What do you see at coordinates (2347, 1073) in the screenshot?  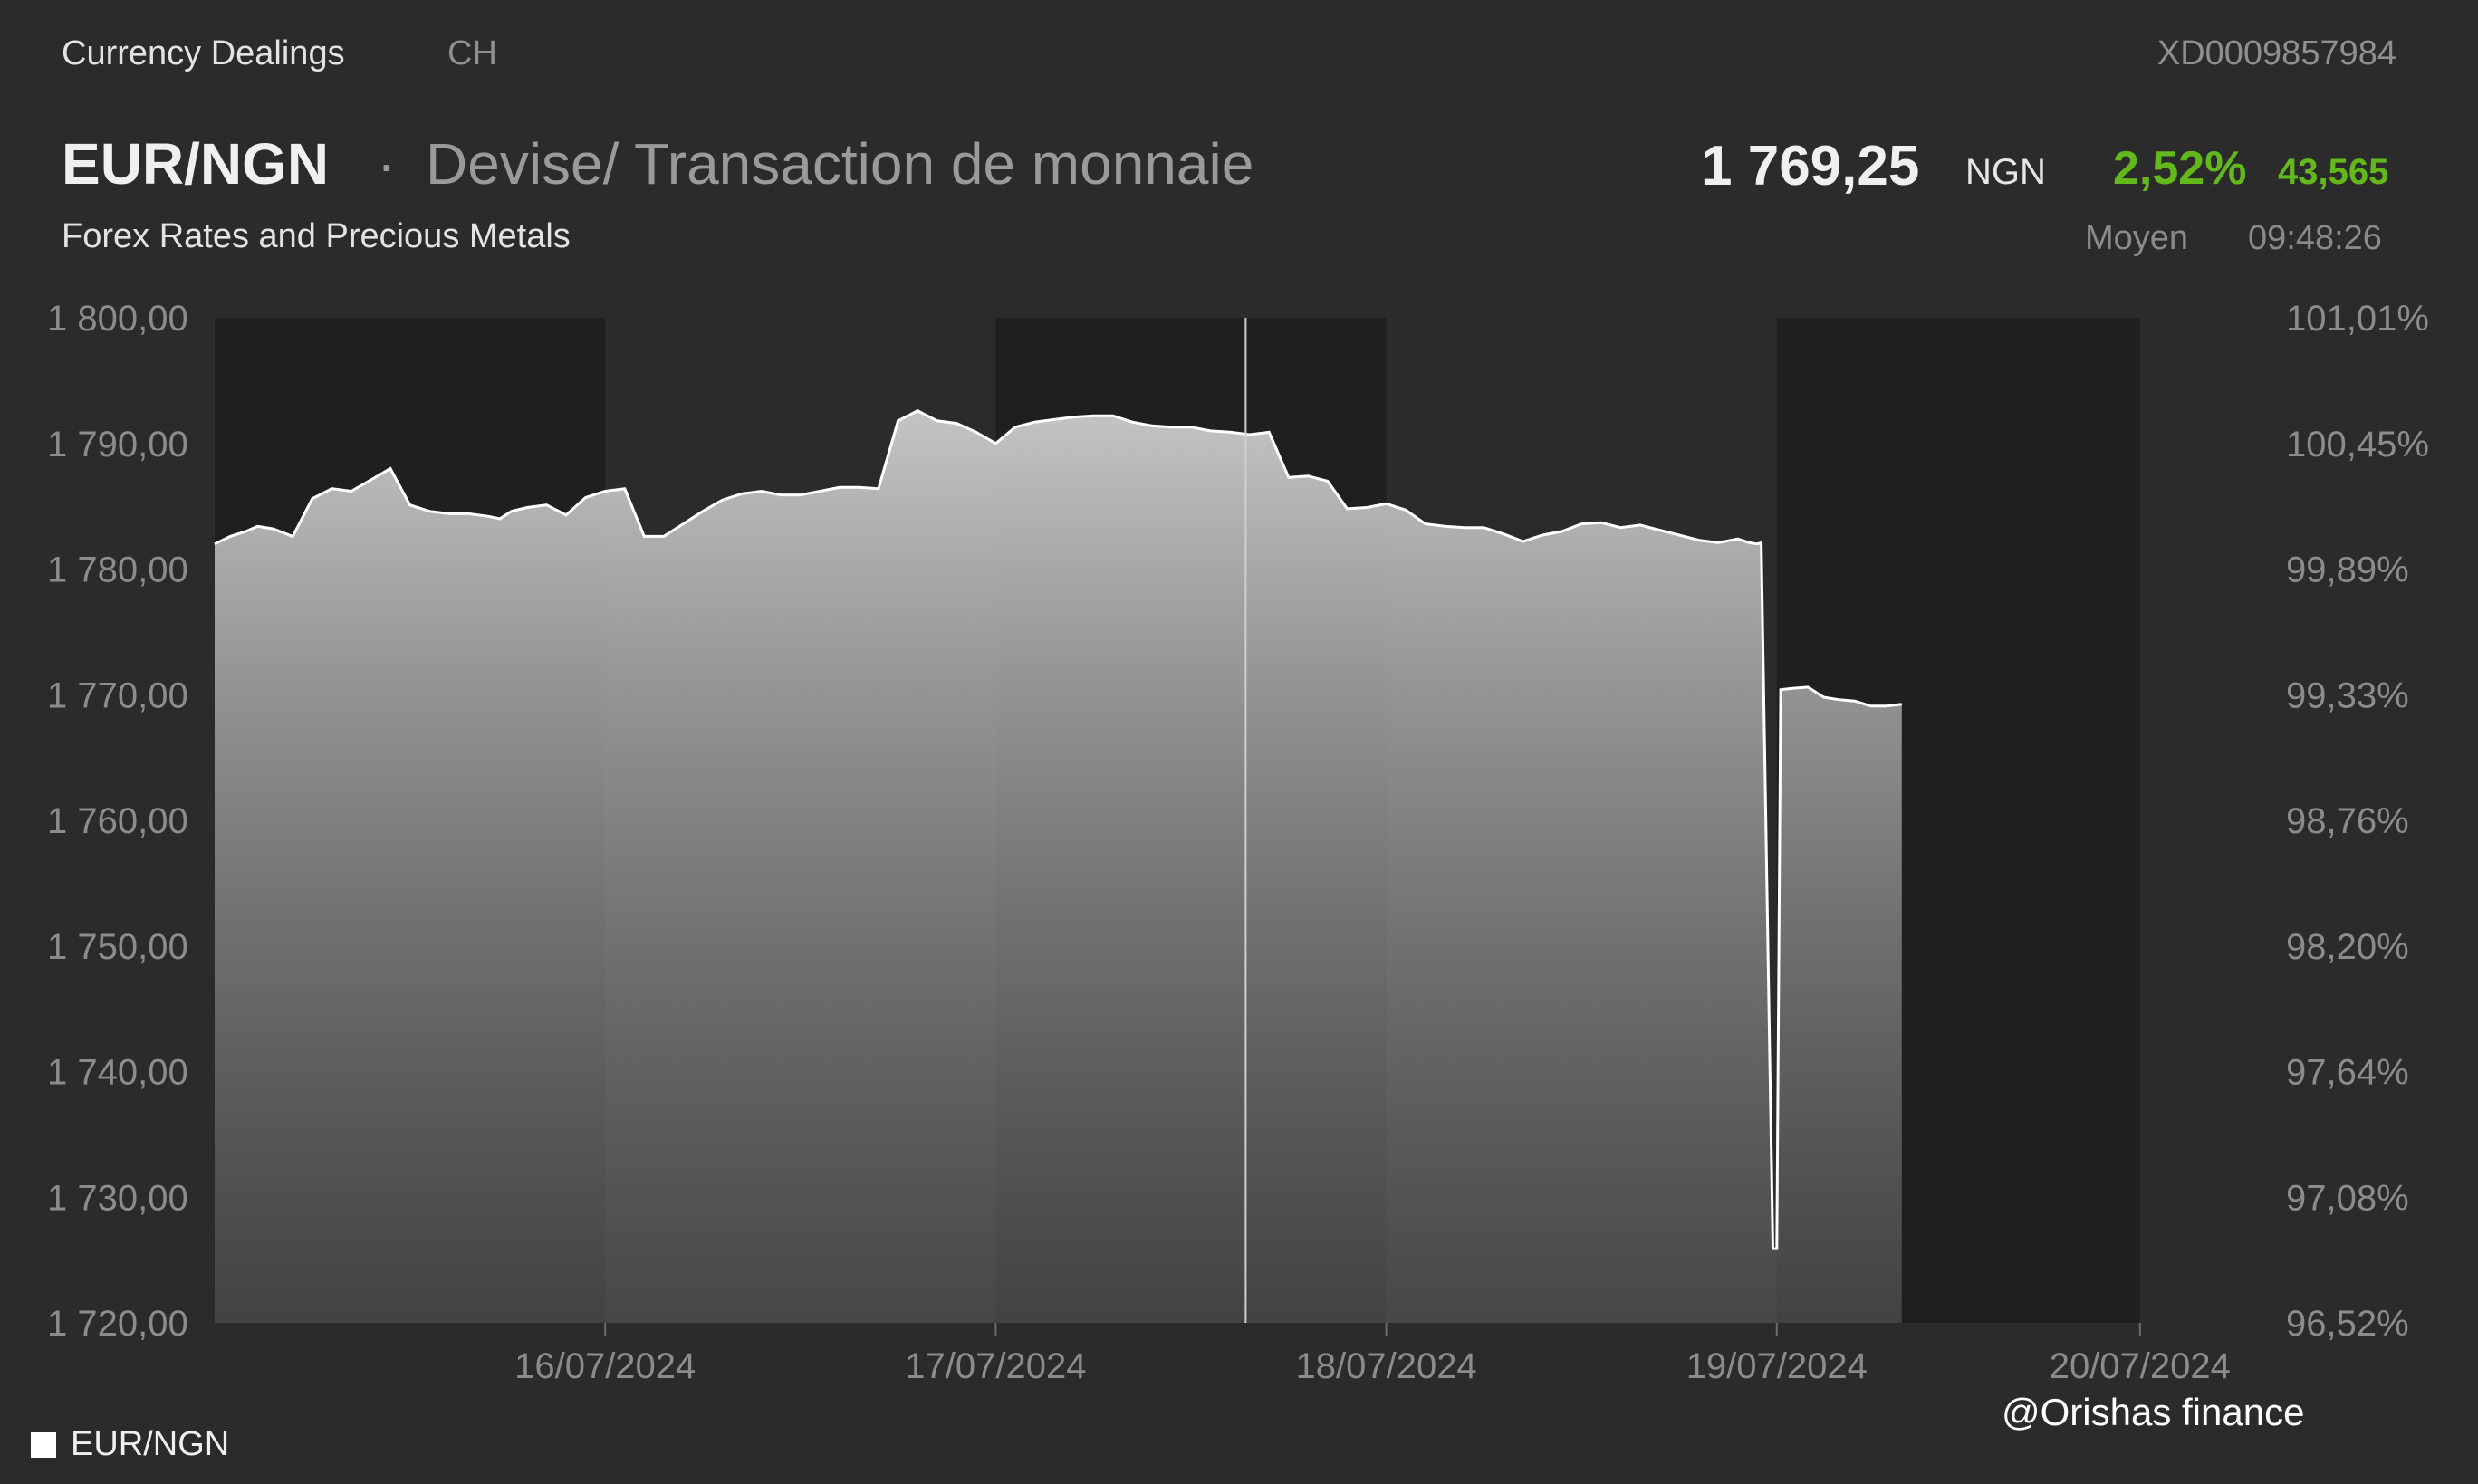 I see `y-right-tick-label: 97,64%` at bounding box center [2347, 1073].